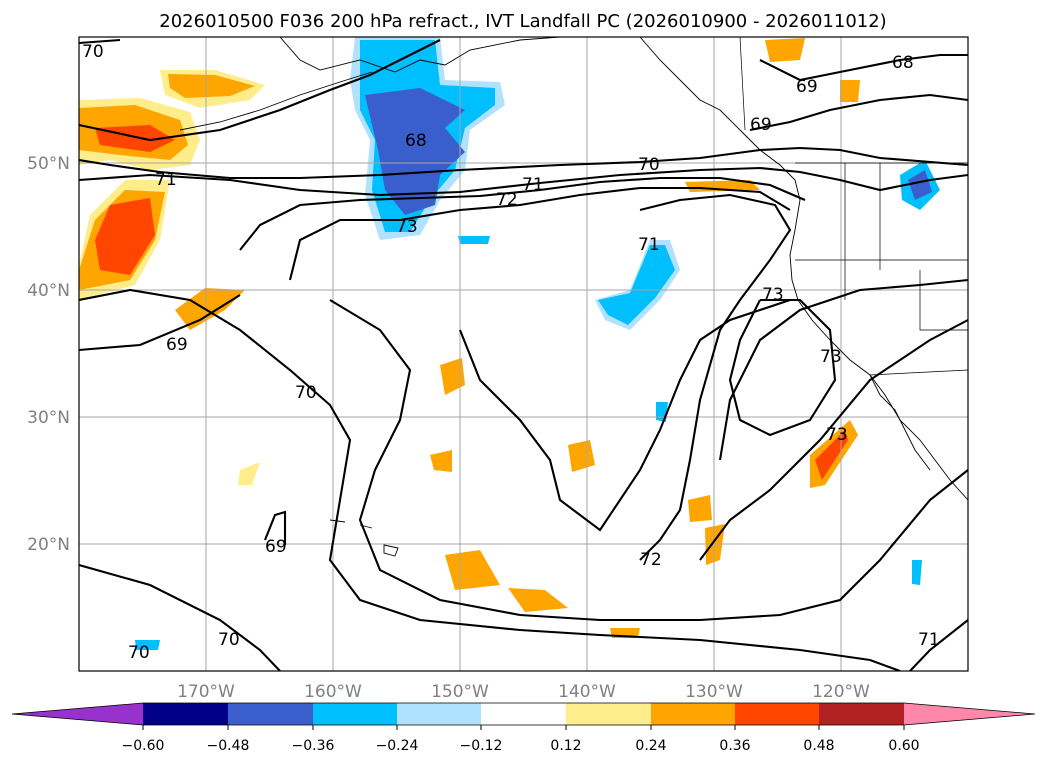 The image size is (1047, 765). Describe the element at coordinates (920, 185) in the screenshot. I see `cool-region-bc-core` at that location.